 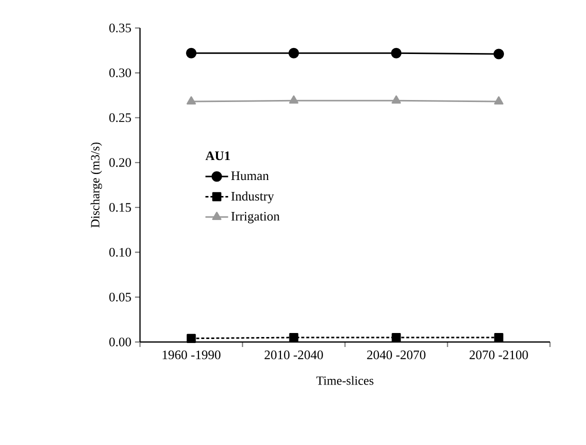 What do you see at coordinates (120, 28) in the screenshot?
I see `y-tick-label: 0.35` at bounding box center [120, 28].